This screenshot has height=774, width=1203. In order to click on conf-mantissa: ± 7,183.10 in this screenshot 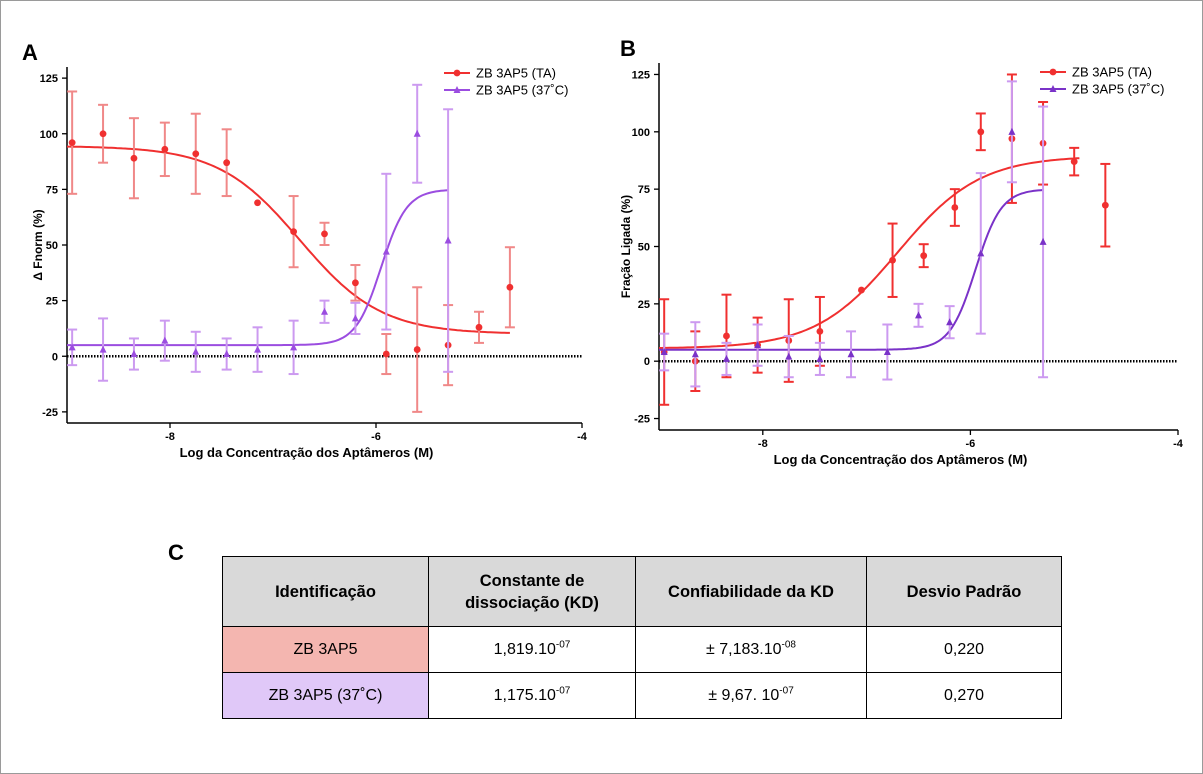, I will do `click(744, 649)`.